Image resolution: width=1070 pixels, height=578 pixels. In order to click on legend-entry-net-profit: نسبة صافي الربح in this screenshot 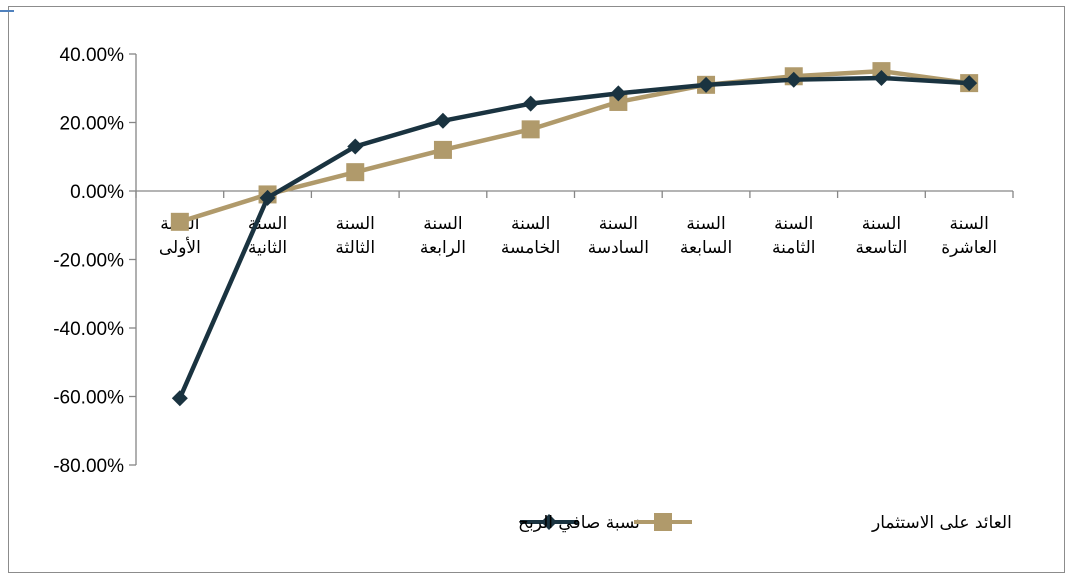, I will do `click(579, 523)`.